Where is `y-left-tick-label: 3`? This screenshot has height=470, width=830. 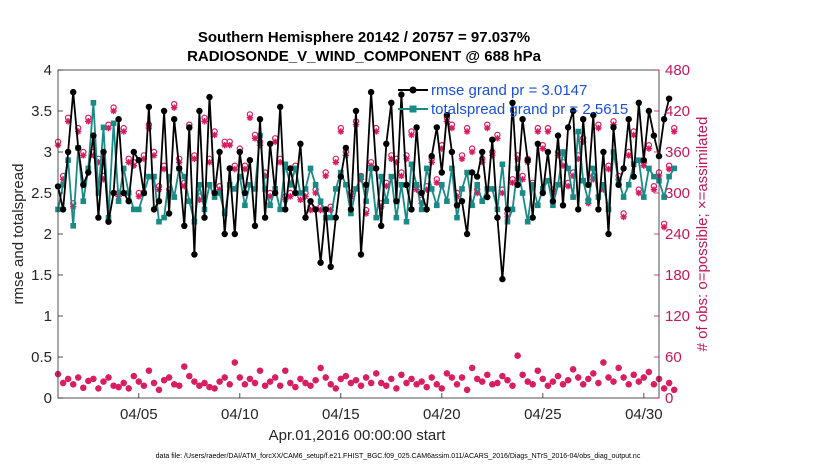
y-left-tick-label: 3 is located at coordinates (48, 152).